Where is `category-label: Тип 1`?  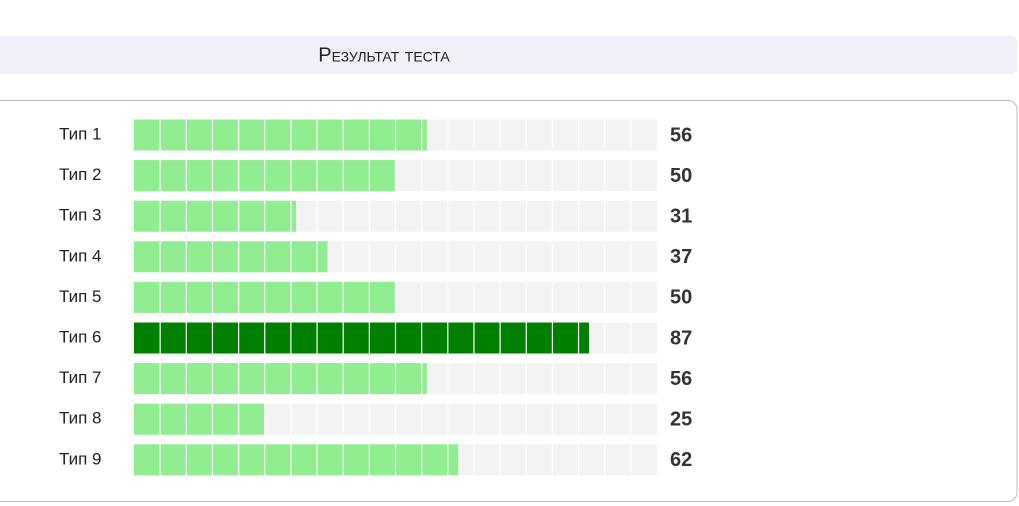 category-label: Тип 1 is located at coordinates (80, 133).